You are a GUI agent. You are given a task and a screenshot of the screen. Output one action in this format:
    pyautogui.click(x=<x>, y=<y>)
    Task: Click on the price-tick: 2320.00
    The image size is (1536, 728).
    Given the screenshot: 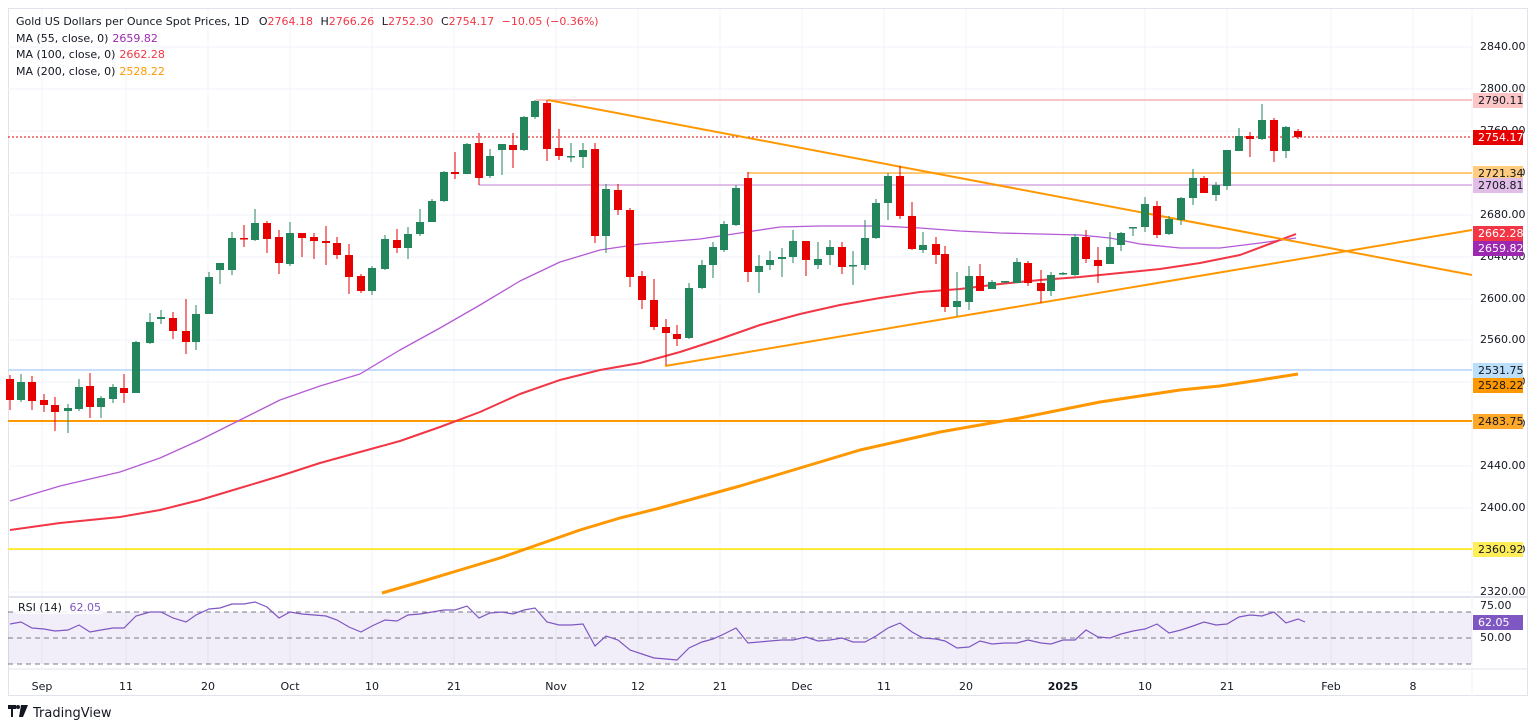 What is the action you would take?
    pyautogui.click(x=1503, y=591)
    